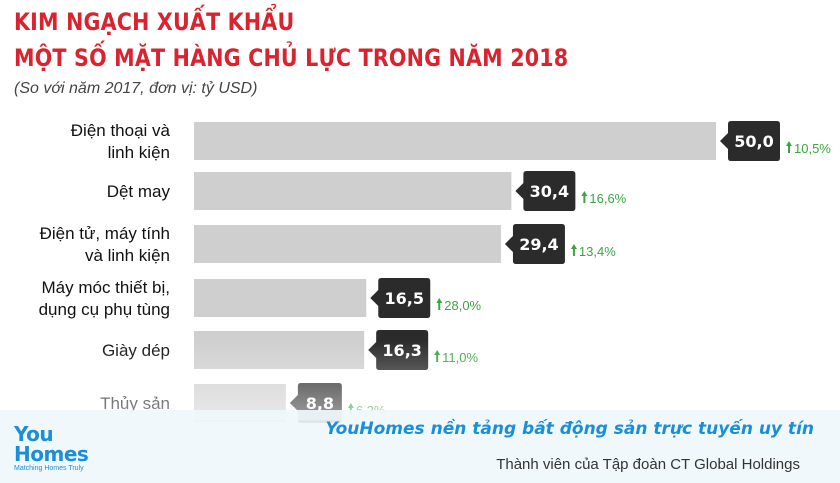 Image resolution: width=840 pixels, height=483 pixels. I want to click on growth-label: 10,5%, so click(812, 148).